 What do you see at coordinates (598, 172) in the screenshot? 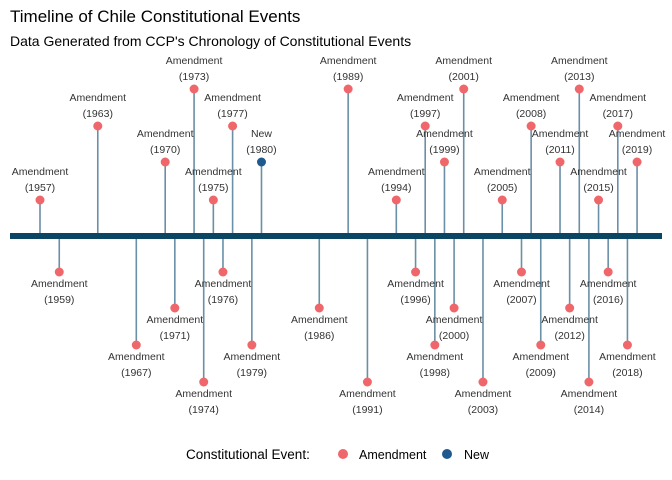
I see `event-type-label-2015: Amendment` at bounding box center [598, 172].